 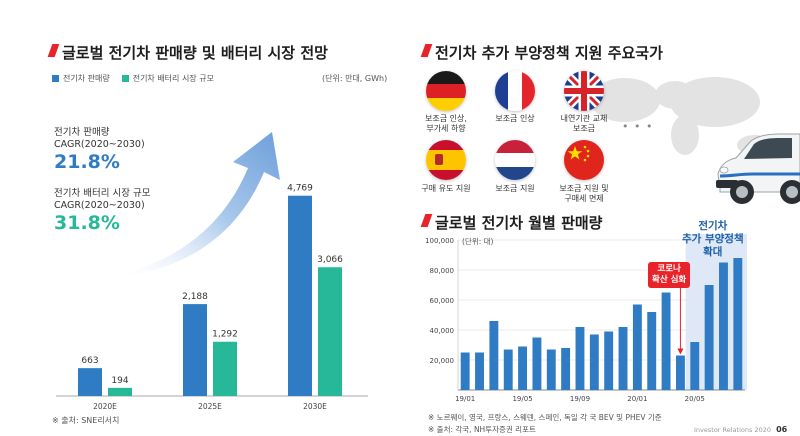 I want to click on france-flag-icon, so click(x=515, y=91).